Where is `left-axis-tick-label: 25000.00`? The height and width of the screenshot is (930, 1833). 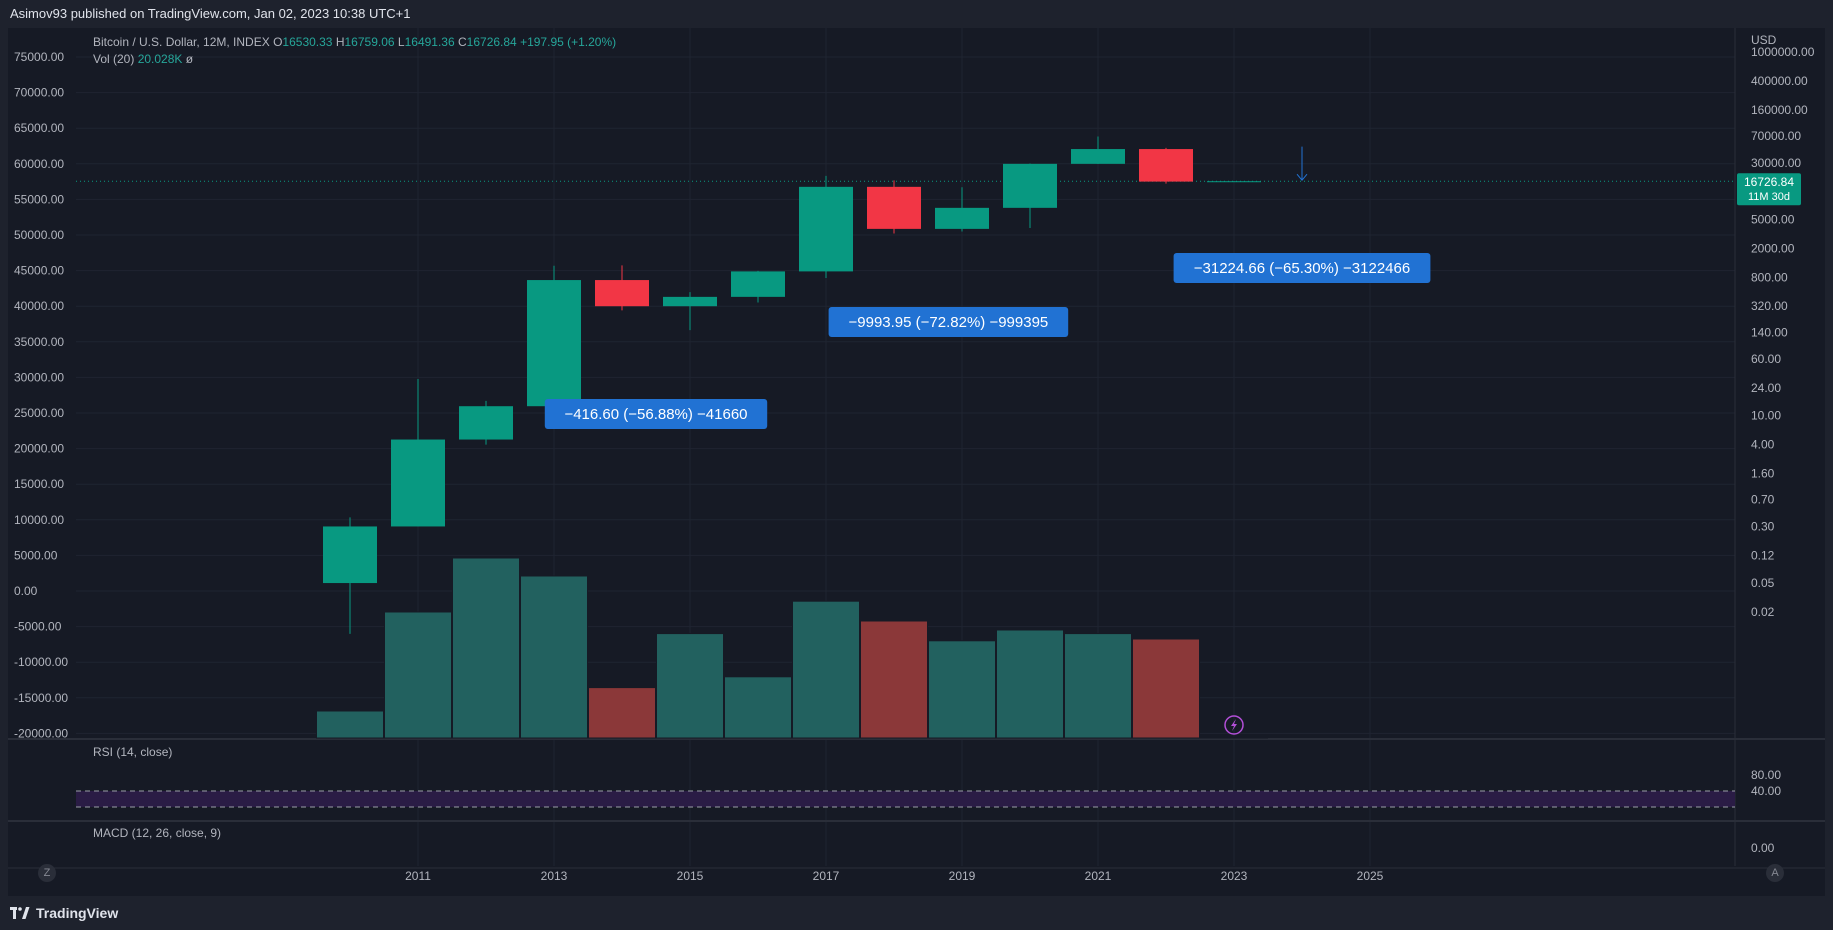 left-axis-tick-label: 25000.00 is located at coordinates (39, 413).